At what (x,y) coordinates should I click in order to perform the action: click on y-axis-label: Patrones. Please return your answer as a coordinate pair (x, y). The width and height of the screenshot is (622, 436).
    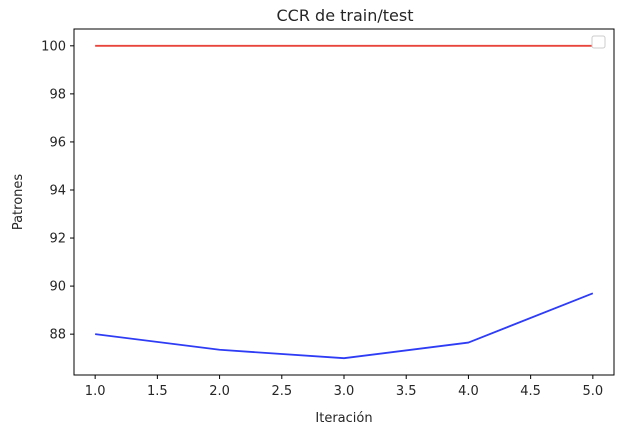
    Looking at the image, I should click on (18, 202).